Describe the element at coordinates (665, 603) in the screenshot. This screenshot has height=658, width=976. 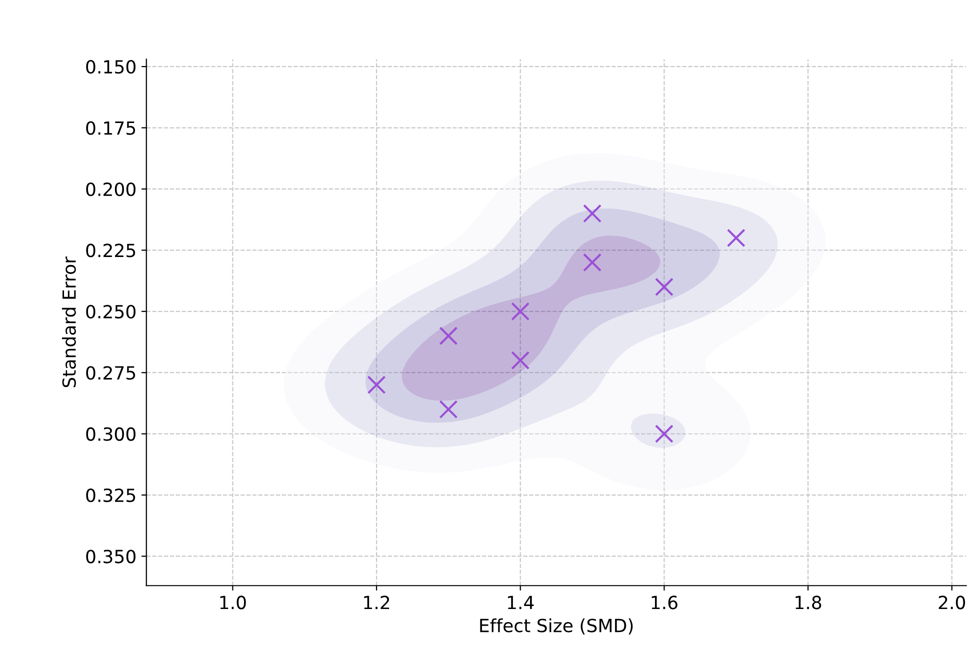
I see `x-tick-label: 1.6` at that location.